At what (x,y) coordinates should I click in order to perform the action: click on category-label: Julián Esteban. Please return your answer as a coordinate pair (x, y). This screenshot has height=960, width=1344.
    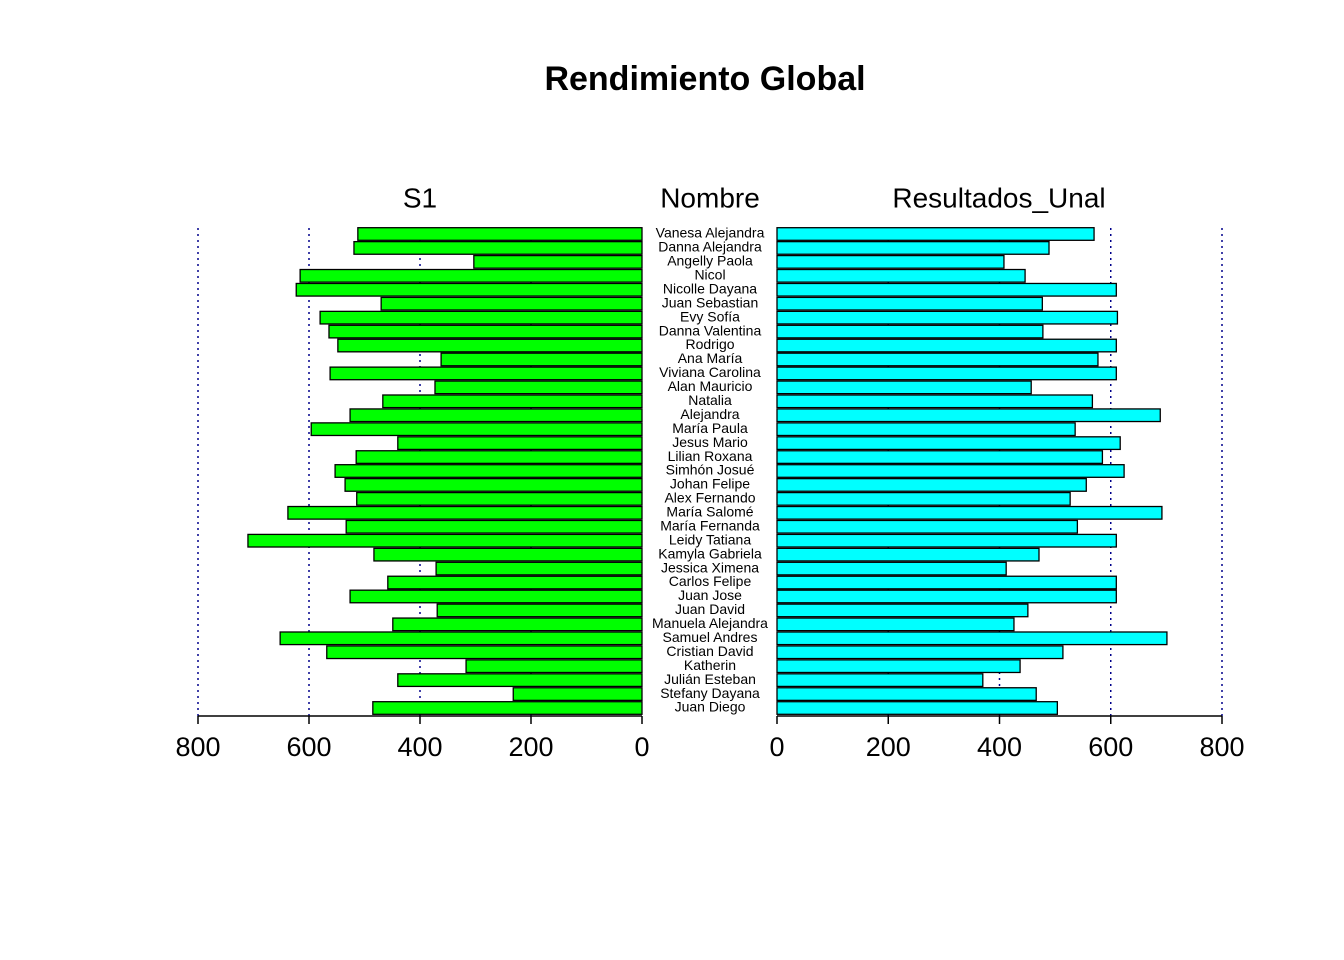
    Looking at the image, I should click on (710, 679).